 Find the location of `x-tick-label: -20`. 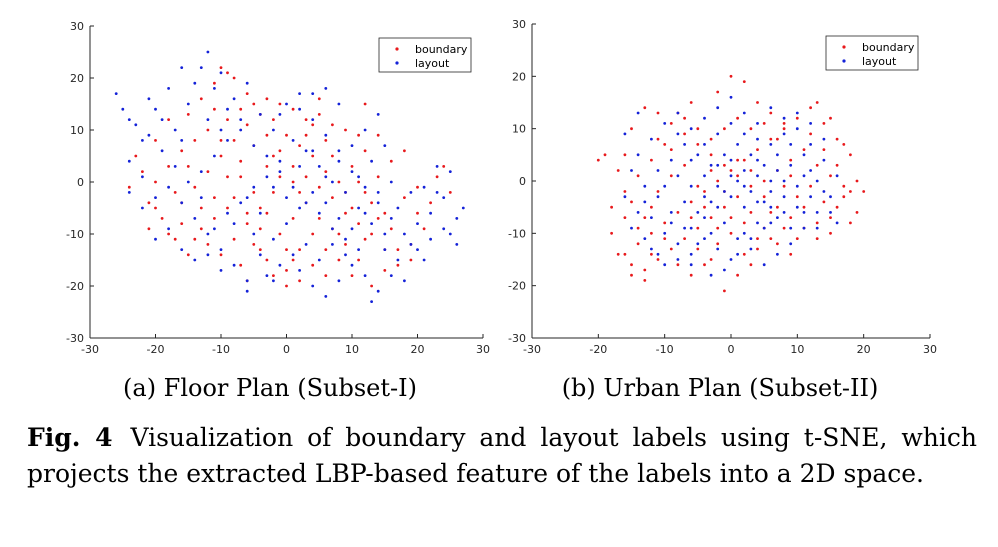

x-tick-label: -20 is located at coordinates (156, 349).